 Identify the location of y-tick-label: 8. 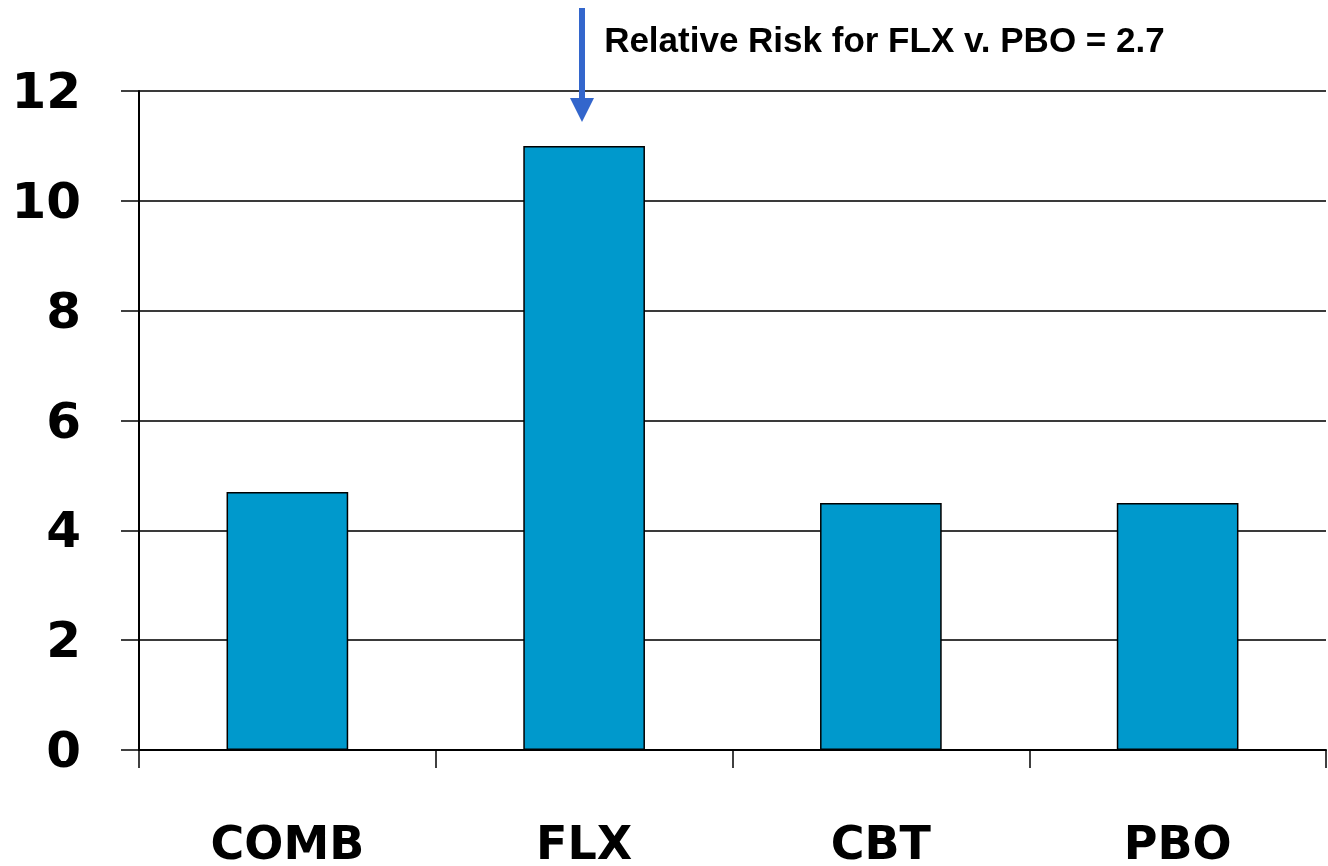
(63, 310).